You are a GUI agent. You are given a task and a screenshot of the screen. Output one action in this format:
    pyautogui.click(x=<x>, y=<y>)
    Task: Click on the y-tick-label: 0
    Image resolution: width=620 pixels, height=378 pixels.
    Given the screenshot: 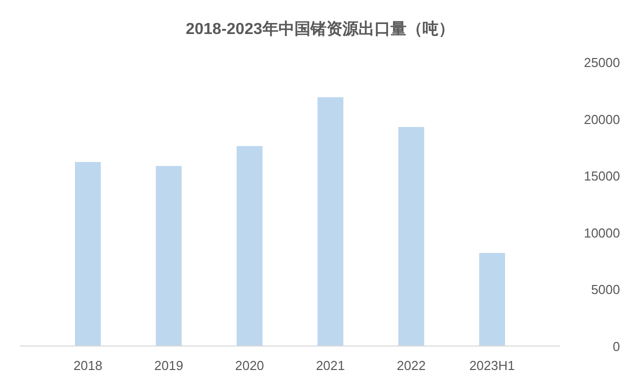 What is the action you would take?
    pyautogui.click(x=616, y=346)
    